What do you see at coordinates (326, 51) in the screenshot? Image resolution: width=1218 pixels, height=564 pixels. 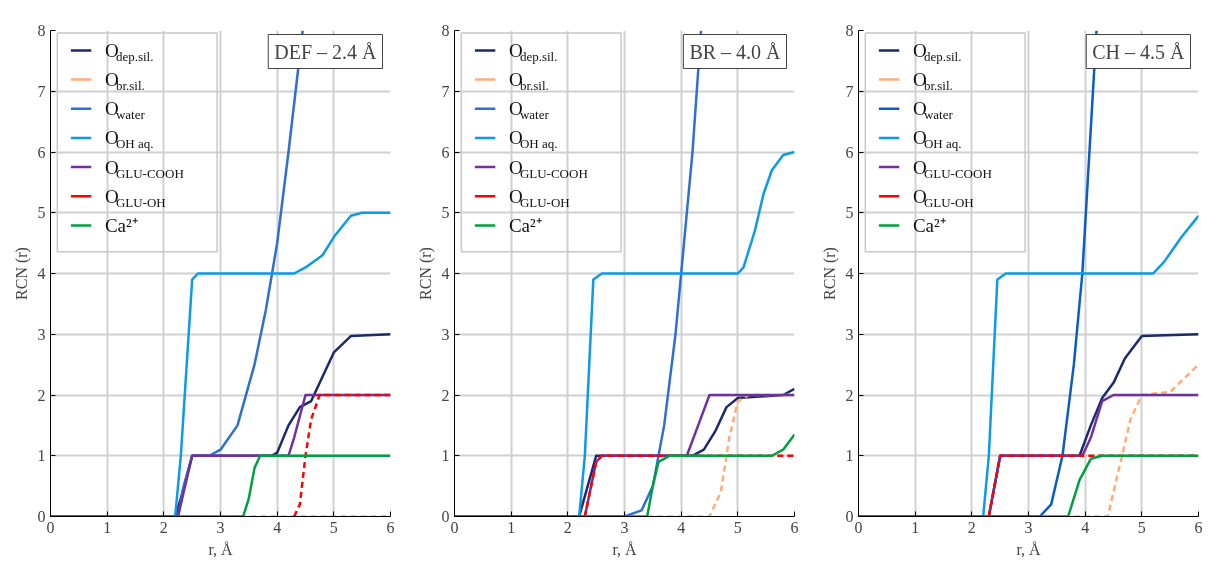 I see `text: DEF – 2.4 Å` at bounding box center [326, 51].